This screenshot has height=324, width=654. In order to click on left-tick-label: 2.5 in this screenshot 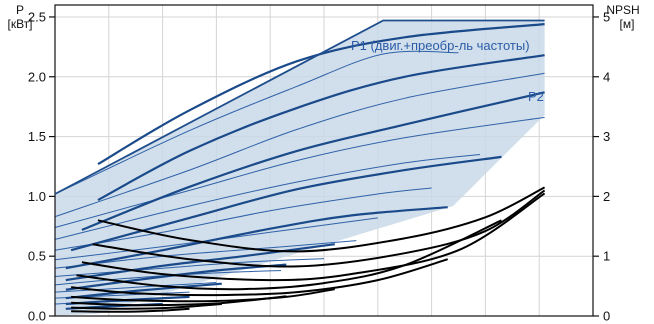, I will do `click(37, 16)`.